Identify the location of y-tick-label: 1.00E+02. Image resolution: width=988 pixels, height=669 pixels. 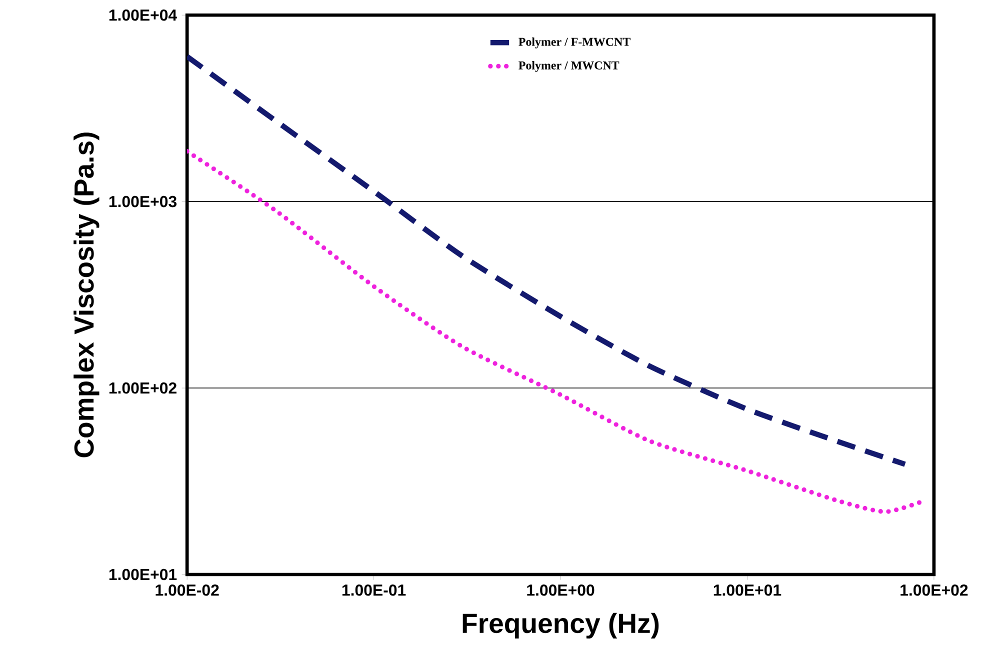
(142, 388).